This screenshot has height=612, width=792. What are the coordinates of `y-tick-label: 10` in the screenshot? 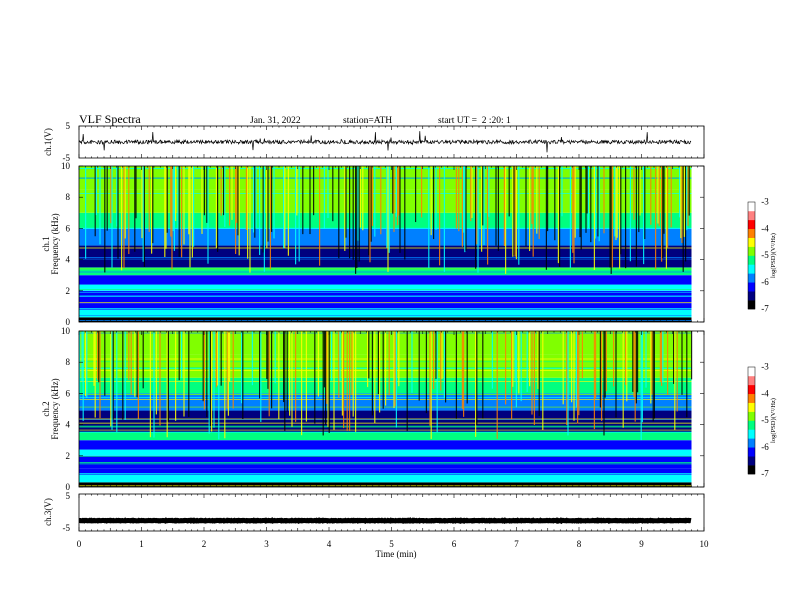 It's located at (66, 331).